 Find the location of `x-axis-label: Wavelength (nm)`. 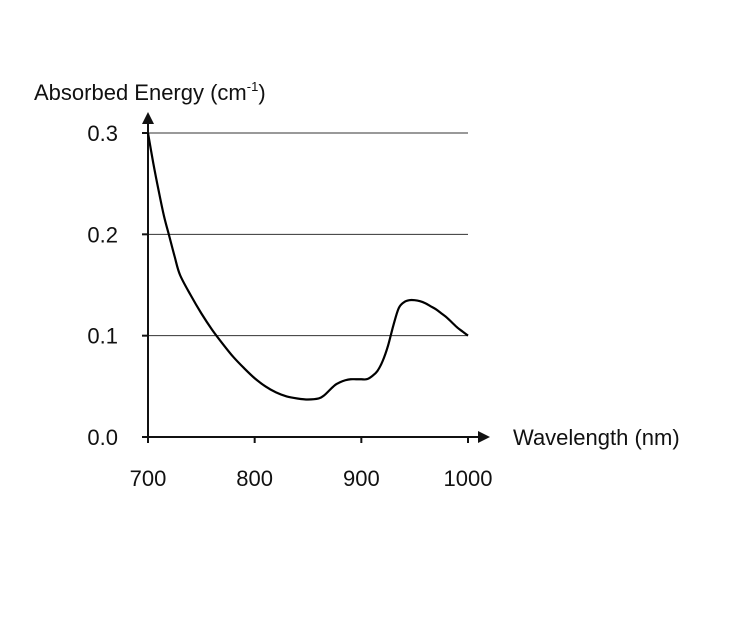

x-axis-label: Wavelength (nm) is located at coordinates (596, 437).